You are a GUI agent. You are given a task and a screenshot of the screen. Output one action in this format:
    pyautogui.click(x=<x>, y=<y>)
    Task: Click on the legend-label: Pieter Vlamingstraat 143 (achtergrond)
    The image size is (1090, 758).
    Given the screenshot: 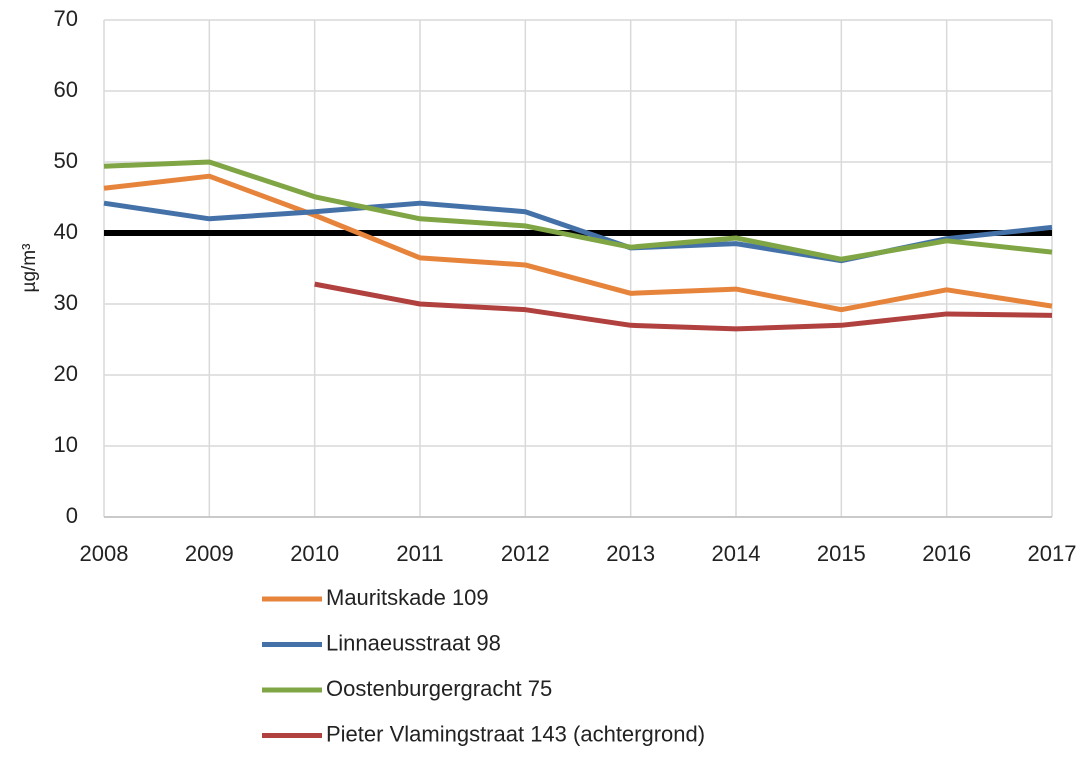 What is the action you would take?
    pyautogui.click(x=515, y=733)
    